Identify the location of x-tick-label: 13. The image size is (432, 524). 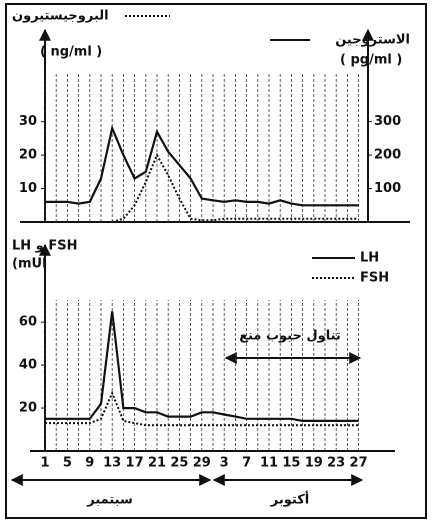
(112, 463).